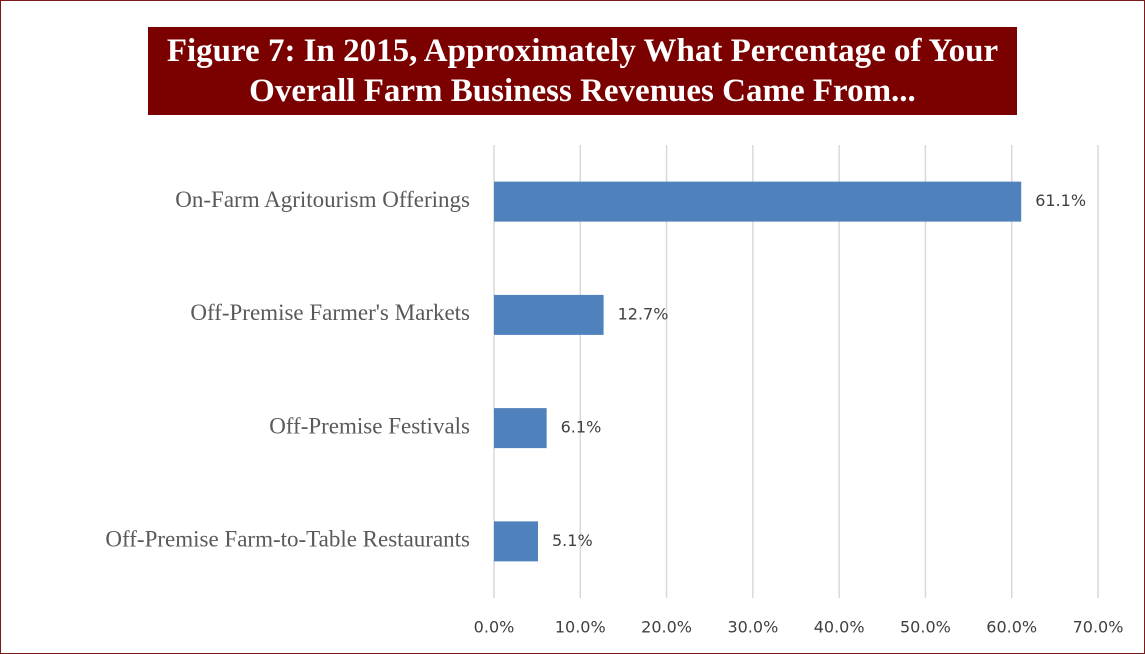 This screenshot has width=1145, height=654. What do you see at coordinates (287, 539) in the screenshot?
I see `y-tick-label: Off-Premise Farm-to-Table Restaurants` at bounding box center [287, 539].